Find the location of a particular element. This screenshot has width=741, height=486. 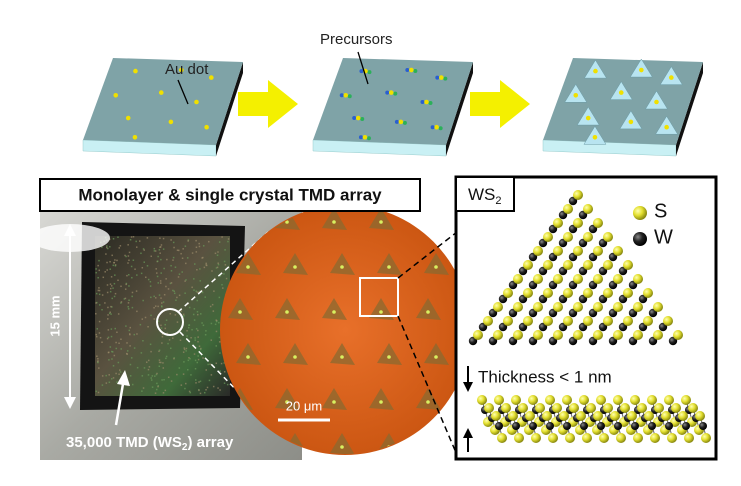

size-label: 15 mm is located at coordinates (54, 315).